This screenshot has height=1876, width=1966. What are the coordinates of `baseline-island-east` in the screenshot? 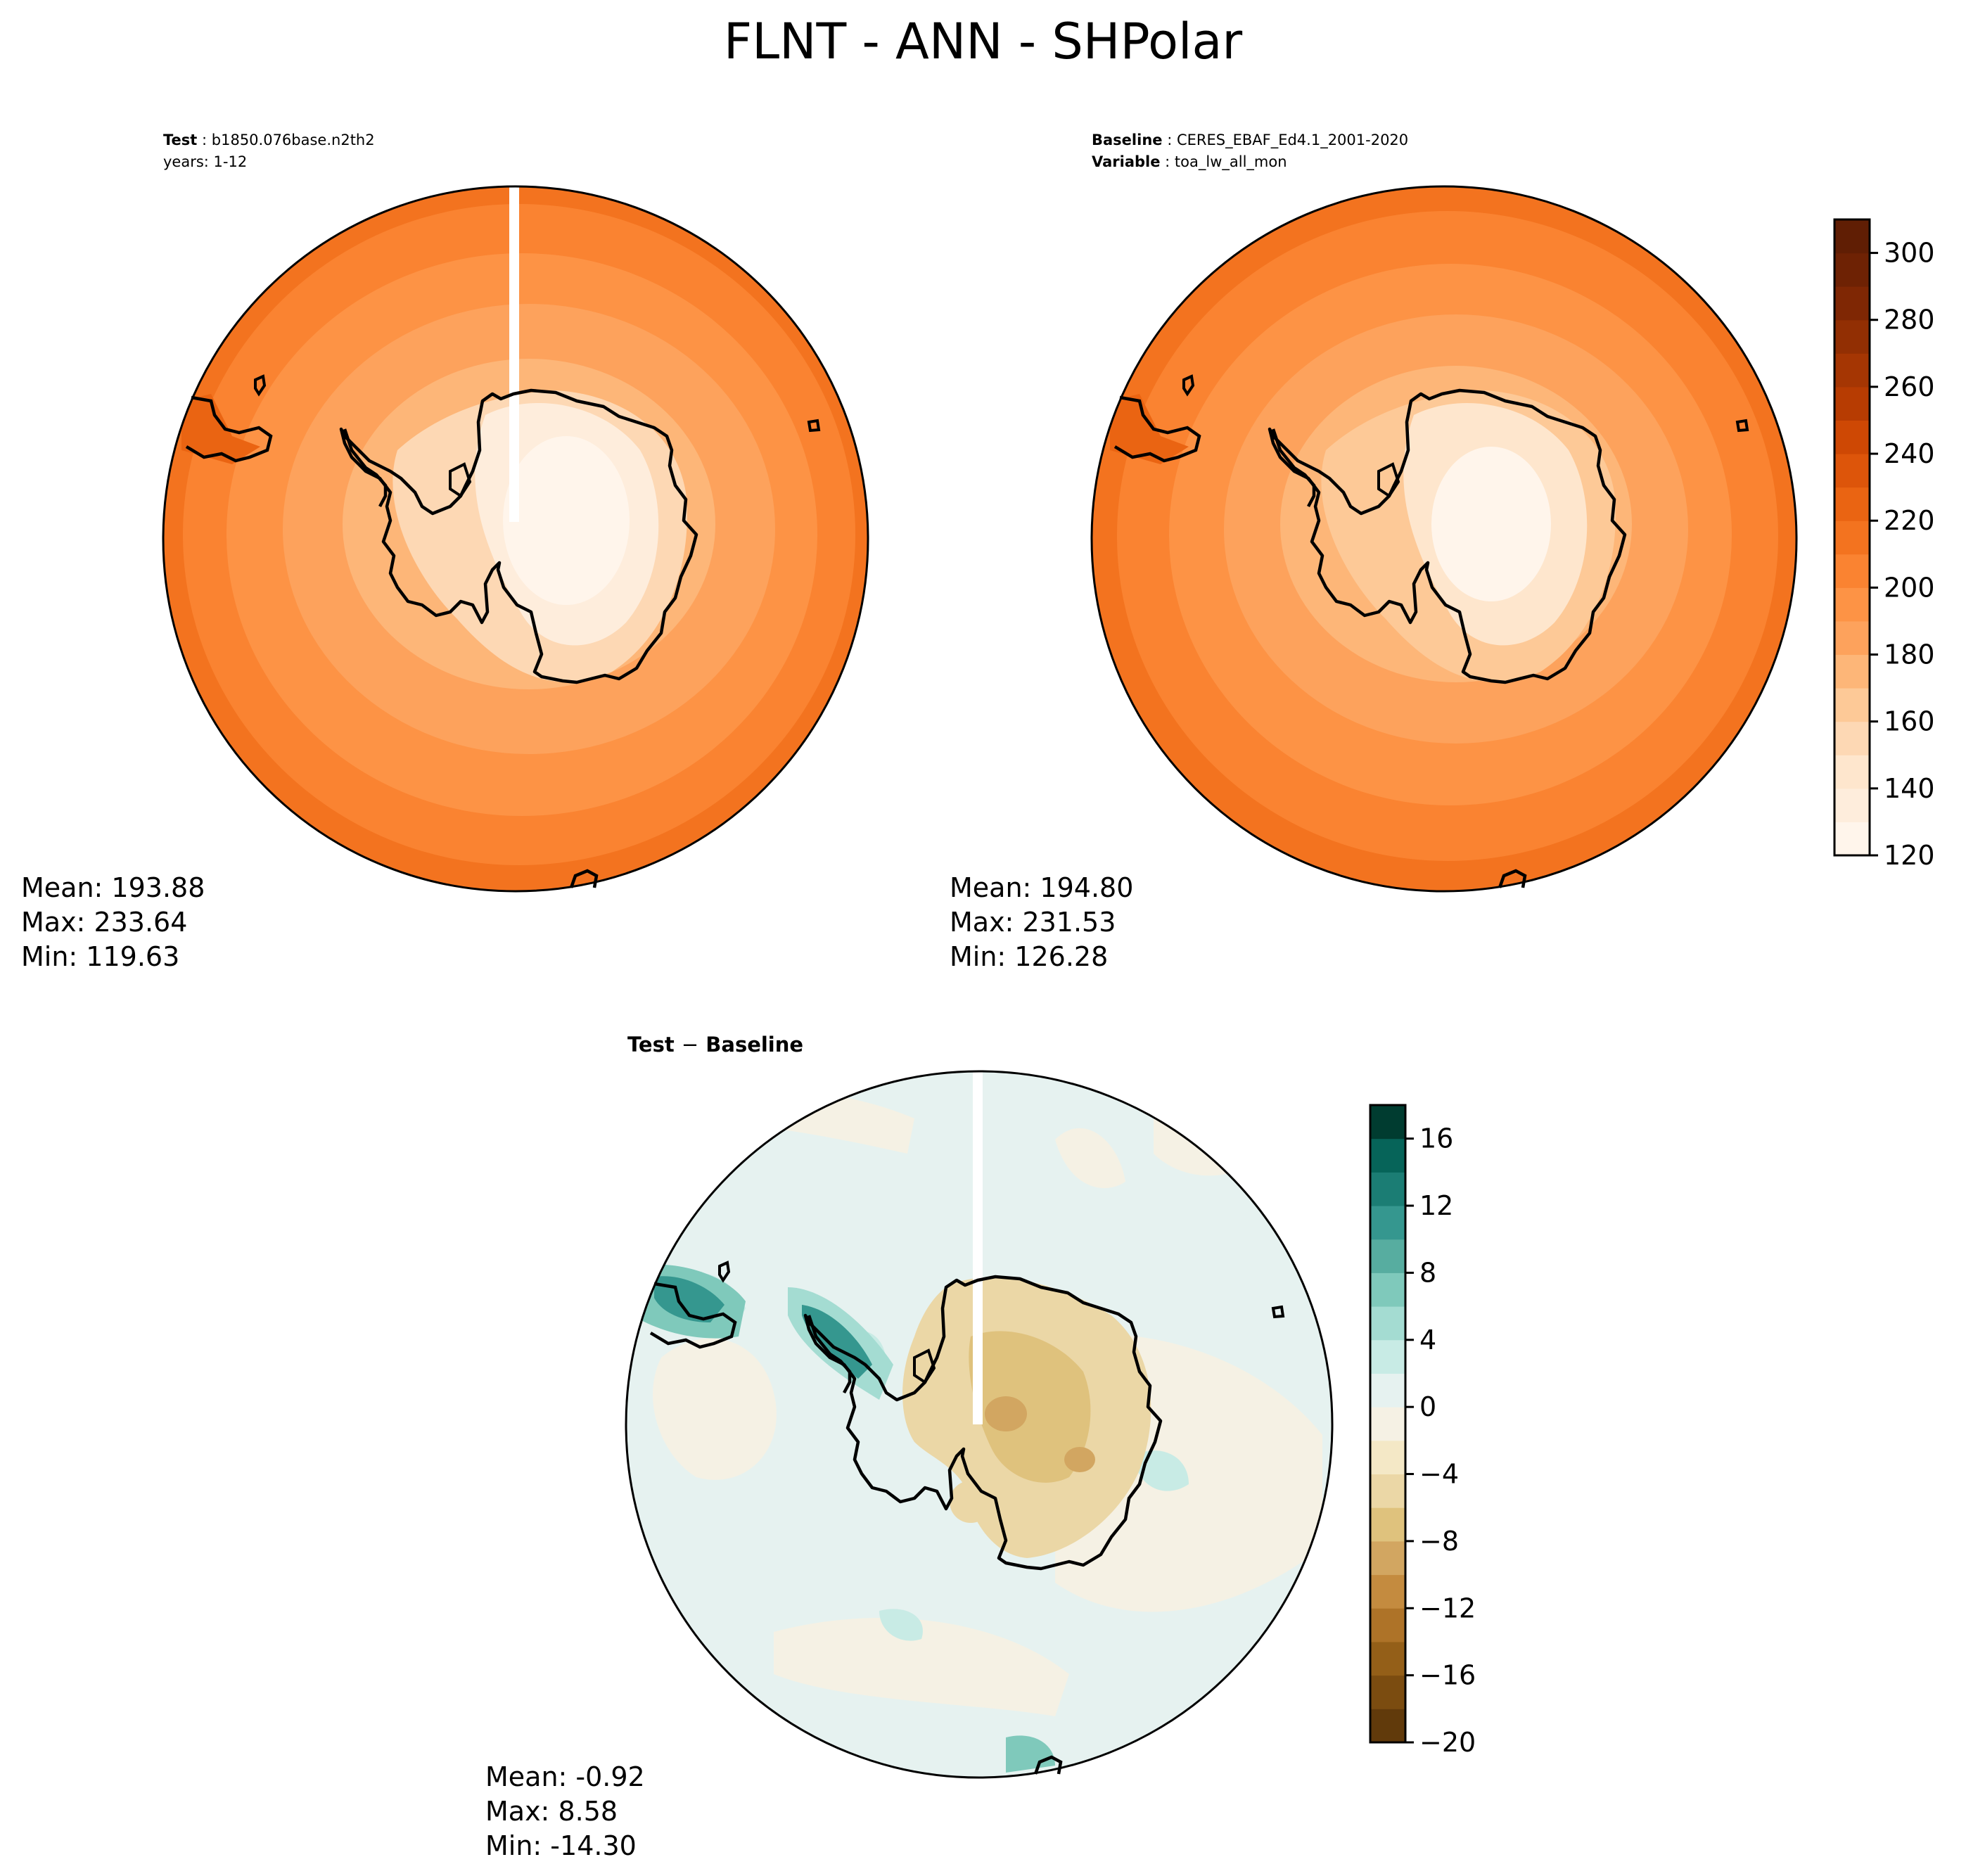 It's located at (1742, 426).